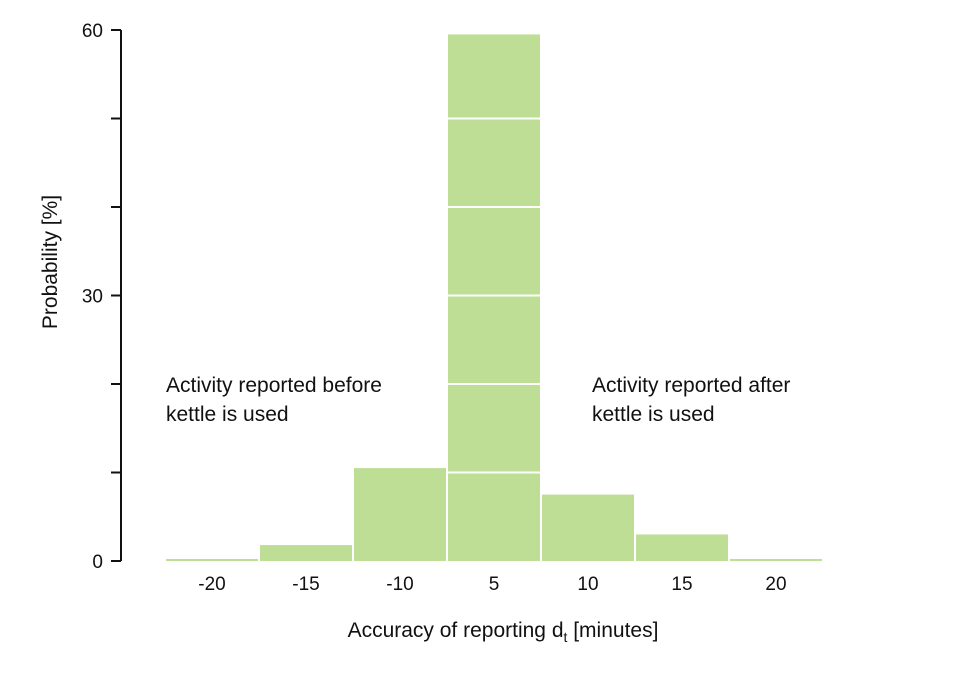  I want to click on x-tick-label: 10, so click(587, 584).